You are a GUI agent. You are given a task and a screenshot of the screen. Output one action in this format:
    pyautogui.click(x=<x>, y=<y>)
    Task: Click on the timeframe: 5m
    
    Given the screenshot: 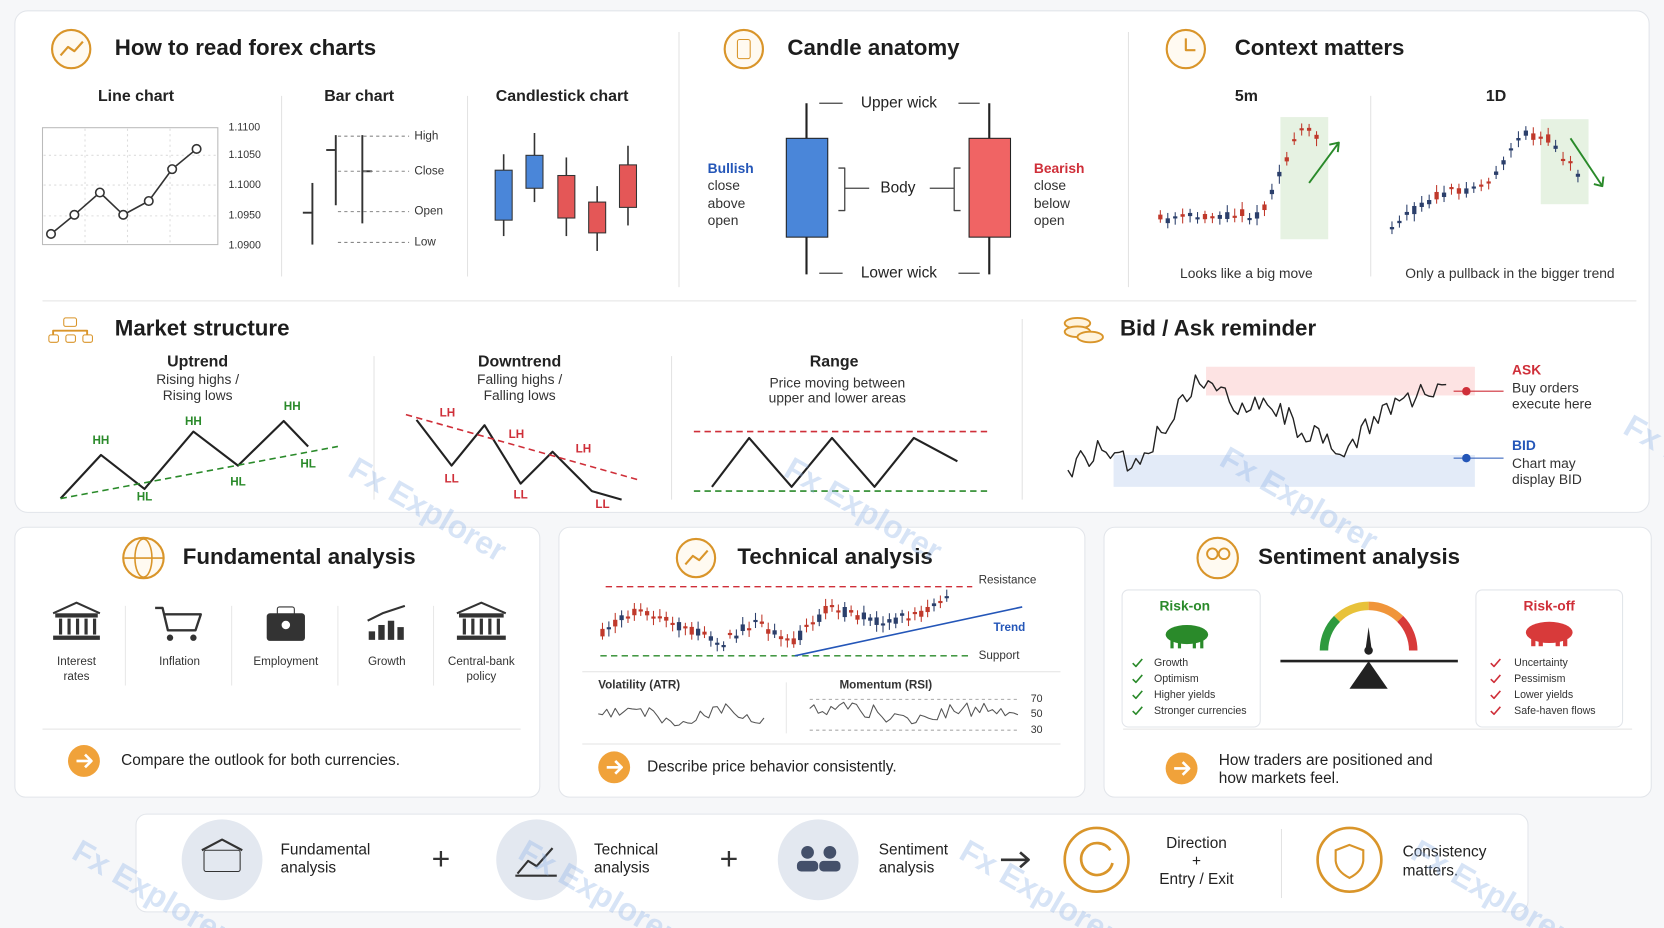 What is the action you would take?
    pyautogui.click(x=1246, y=96)
    